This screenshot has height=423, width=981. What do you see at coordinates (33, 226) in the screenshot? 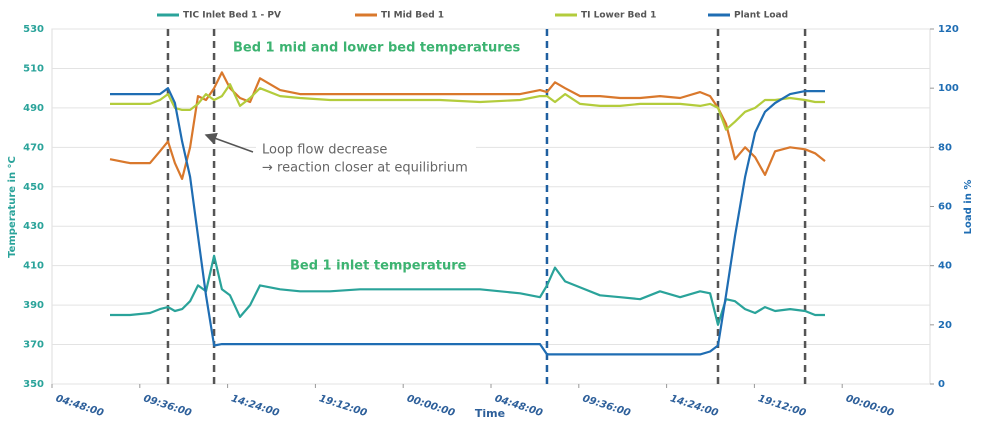
I see `y-tick-label: 430` at bounding box center [33, 226].